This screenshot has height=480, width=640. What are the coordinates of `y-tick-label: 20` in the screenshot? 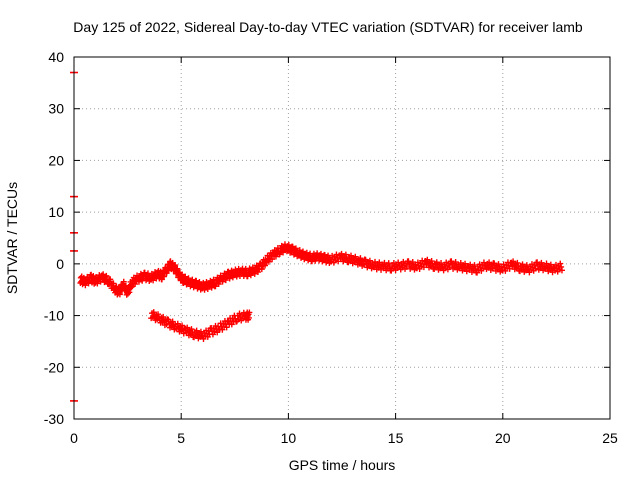 It's located at (56, 160).